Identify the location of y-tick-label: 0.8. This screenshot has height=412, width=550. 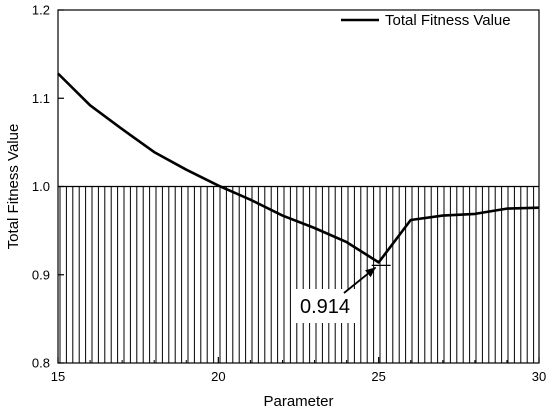
(41, 363).